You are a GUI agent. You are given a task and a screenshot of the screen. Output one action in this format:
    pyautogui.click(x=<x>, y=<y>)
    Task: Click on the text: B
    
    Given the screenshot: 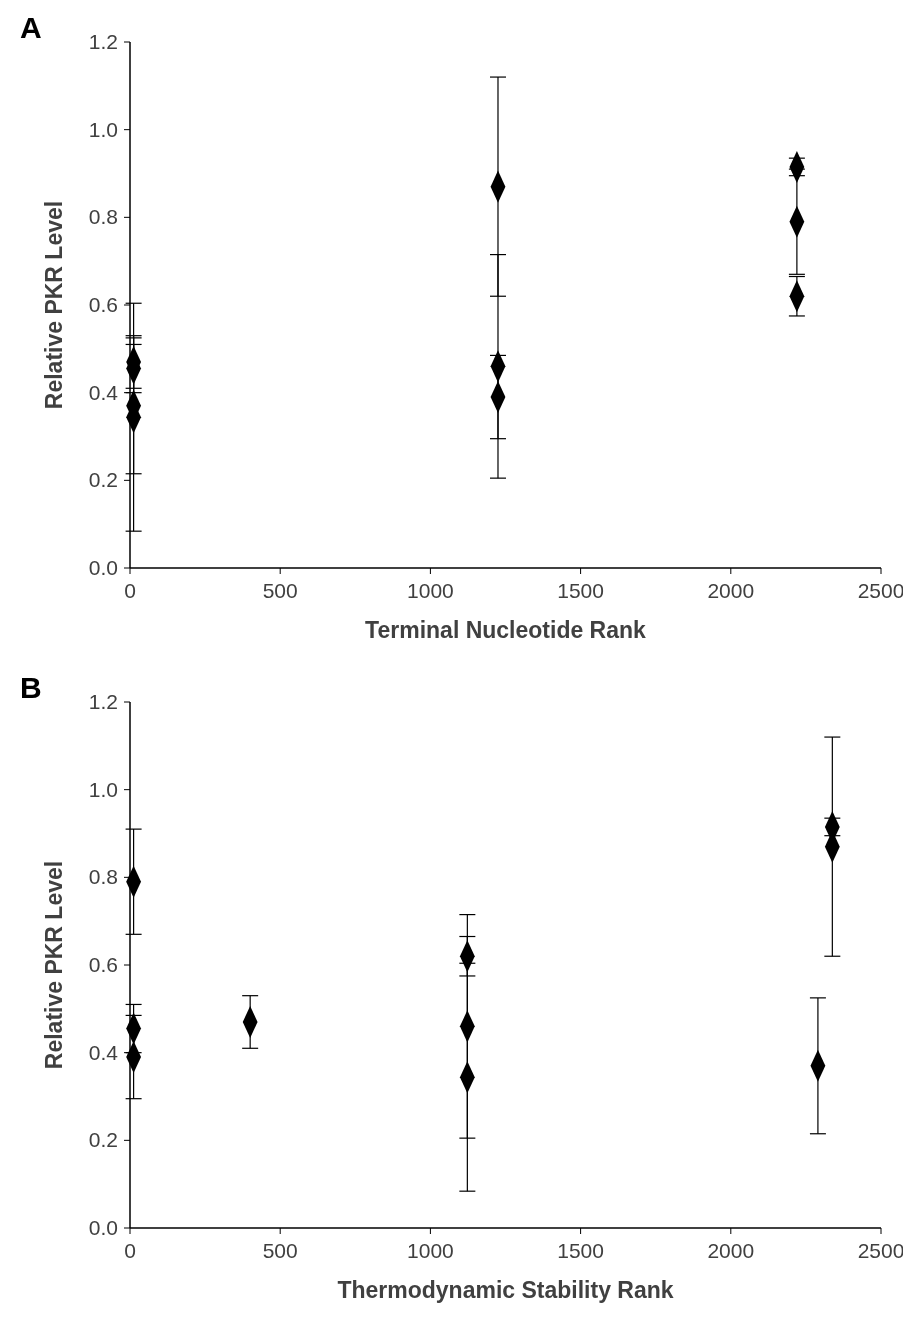 What is the action you would take?
    pyautogui.click(x=31, y=687)
    